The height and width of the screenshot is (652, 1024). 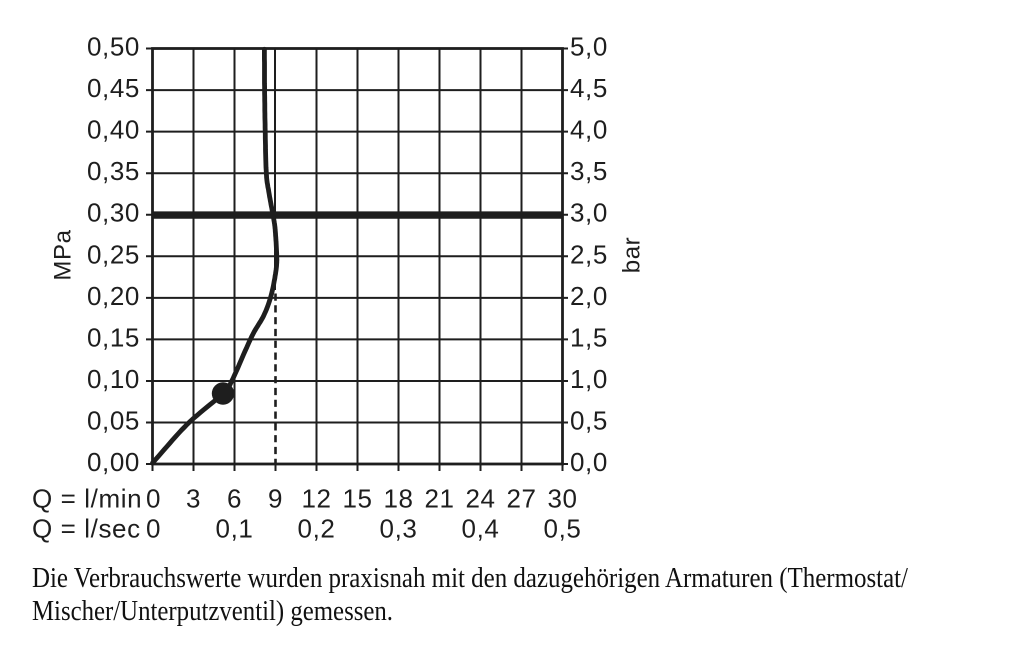 What do you see at coordinates (234, 499) in the screenshot?
I see `svg-text: 6` at bounding box center [234, 499].